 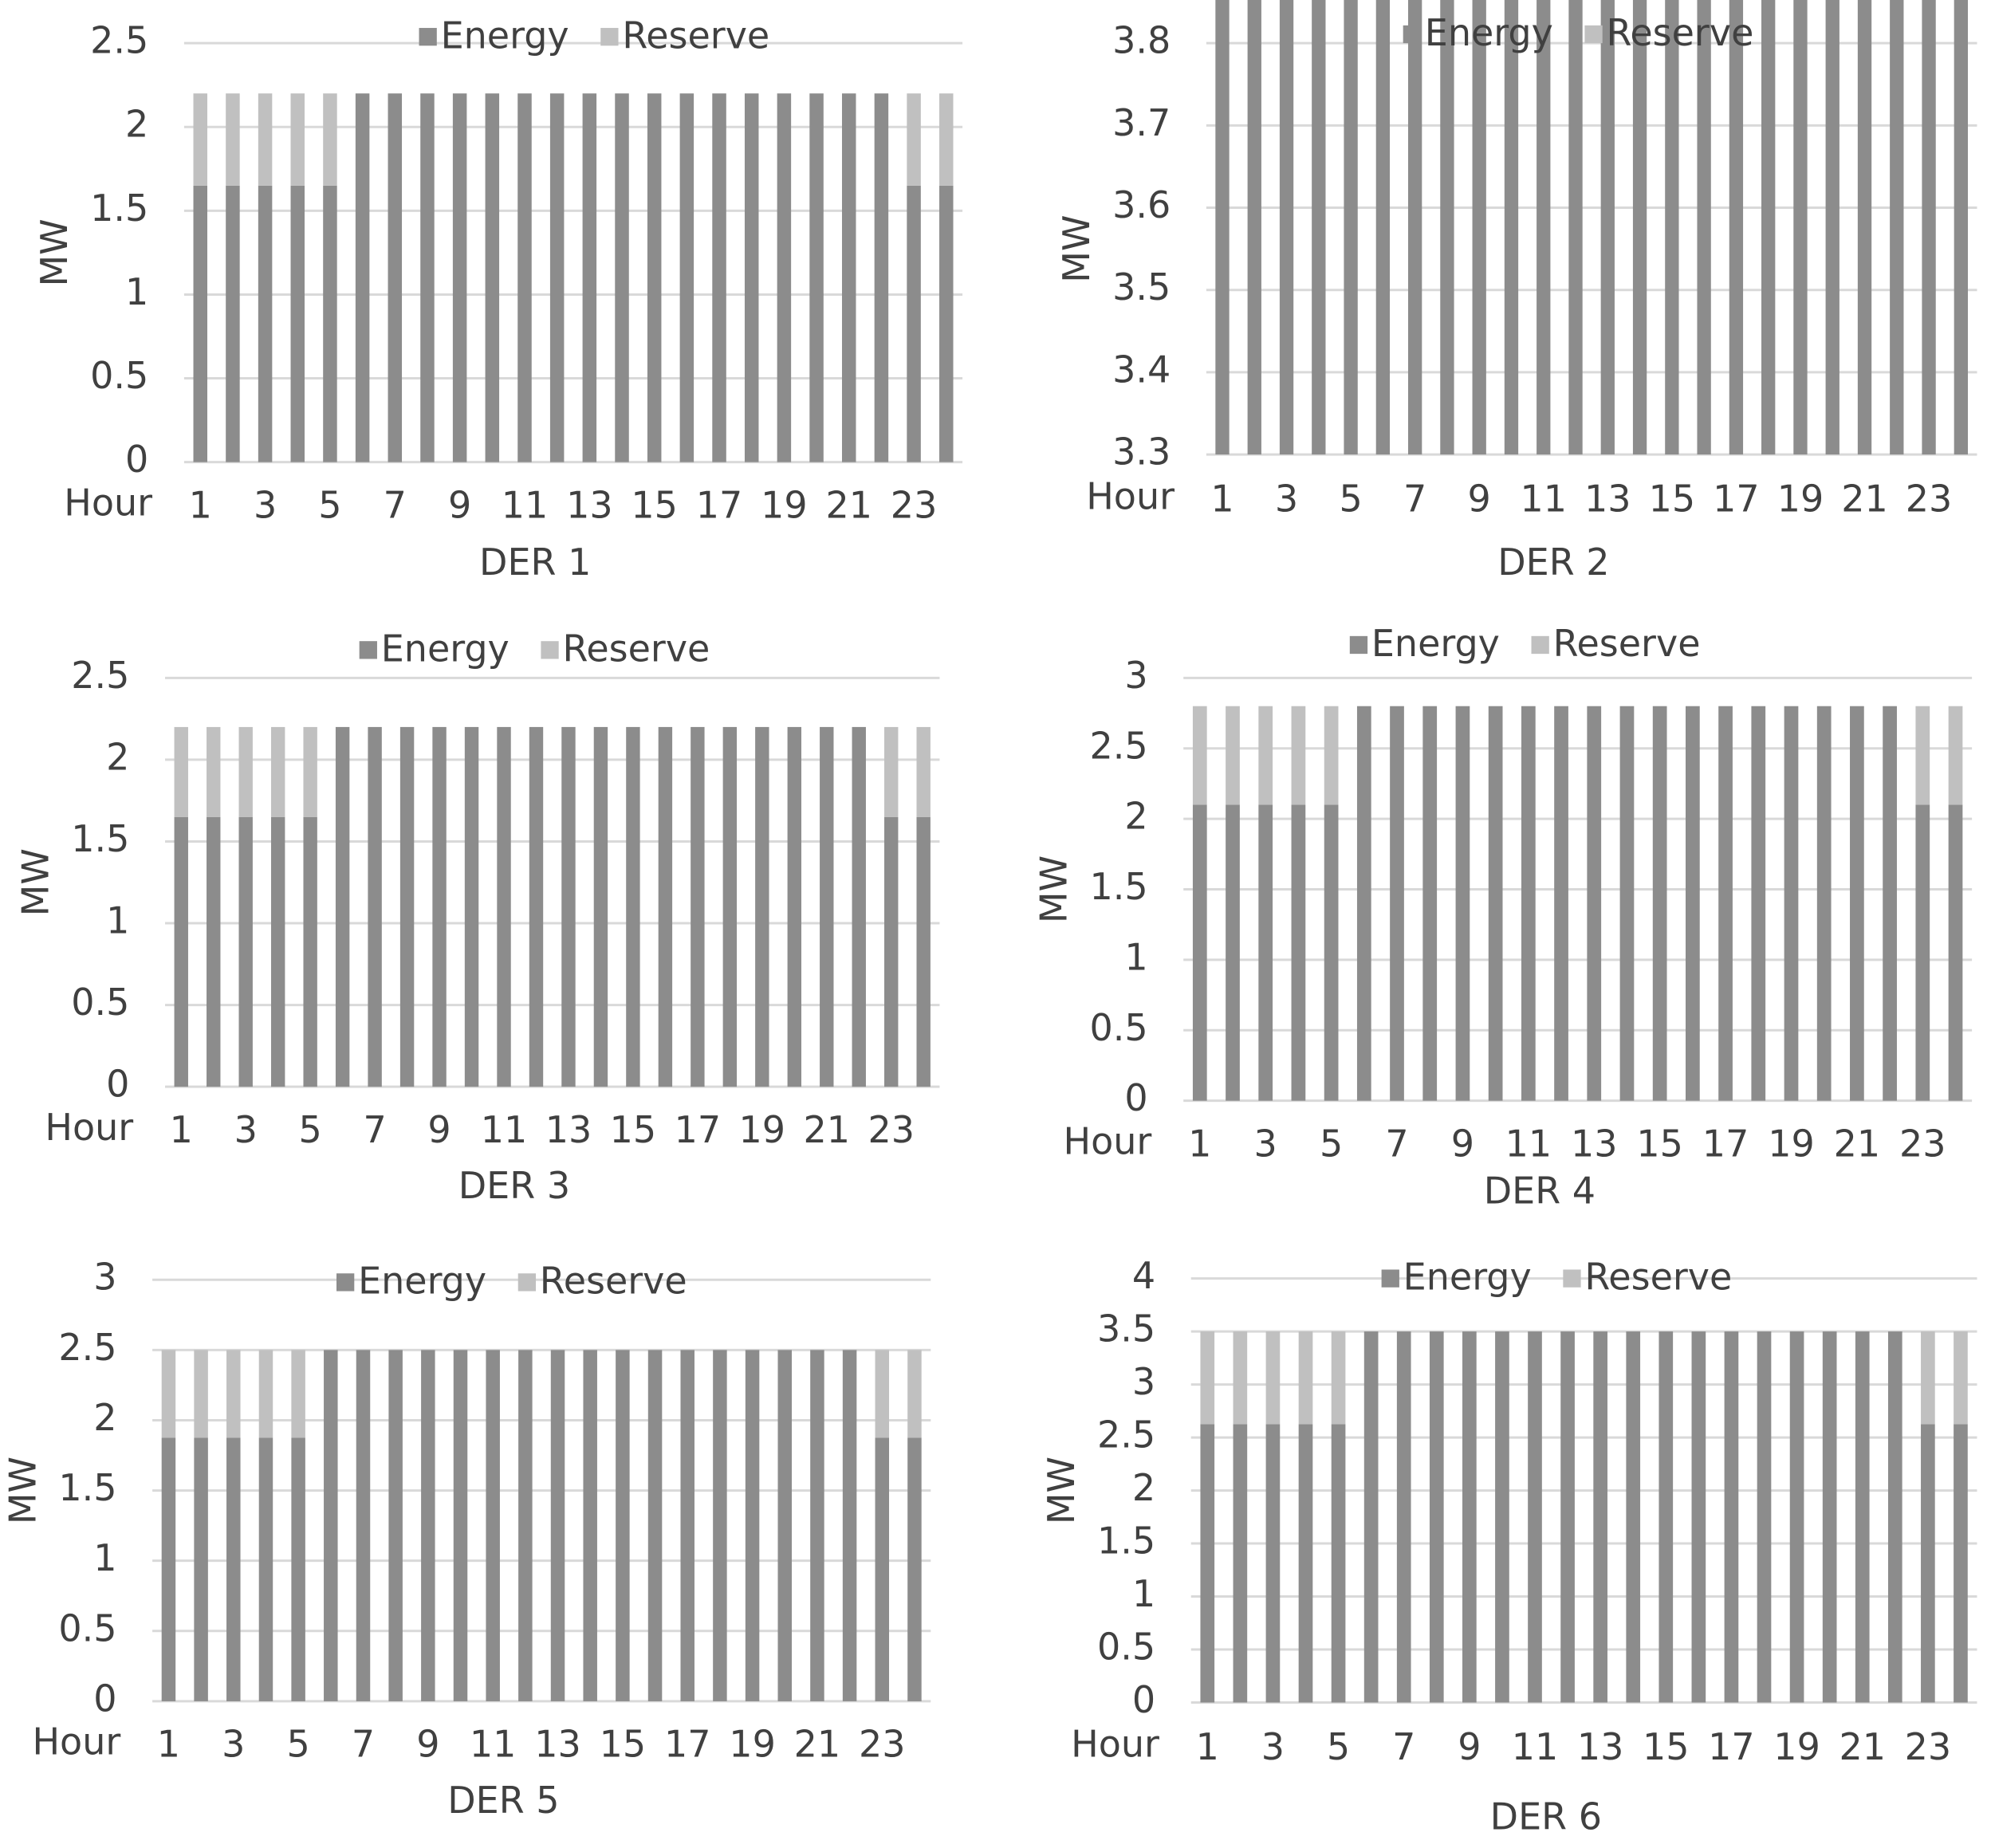 I want to click on x-axis-label: Hour, so click(x=89, y=1127).